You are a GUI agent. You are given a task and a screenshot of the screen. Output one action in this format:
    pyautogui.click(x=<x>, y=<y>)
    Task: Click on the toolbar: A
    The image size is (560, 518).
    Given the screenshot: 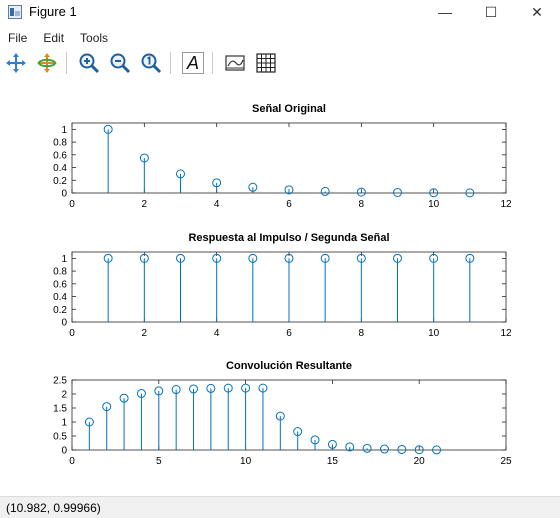 What is the action you would take?
    pyautogui.click(x=280, y=63)
    